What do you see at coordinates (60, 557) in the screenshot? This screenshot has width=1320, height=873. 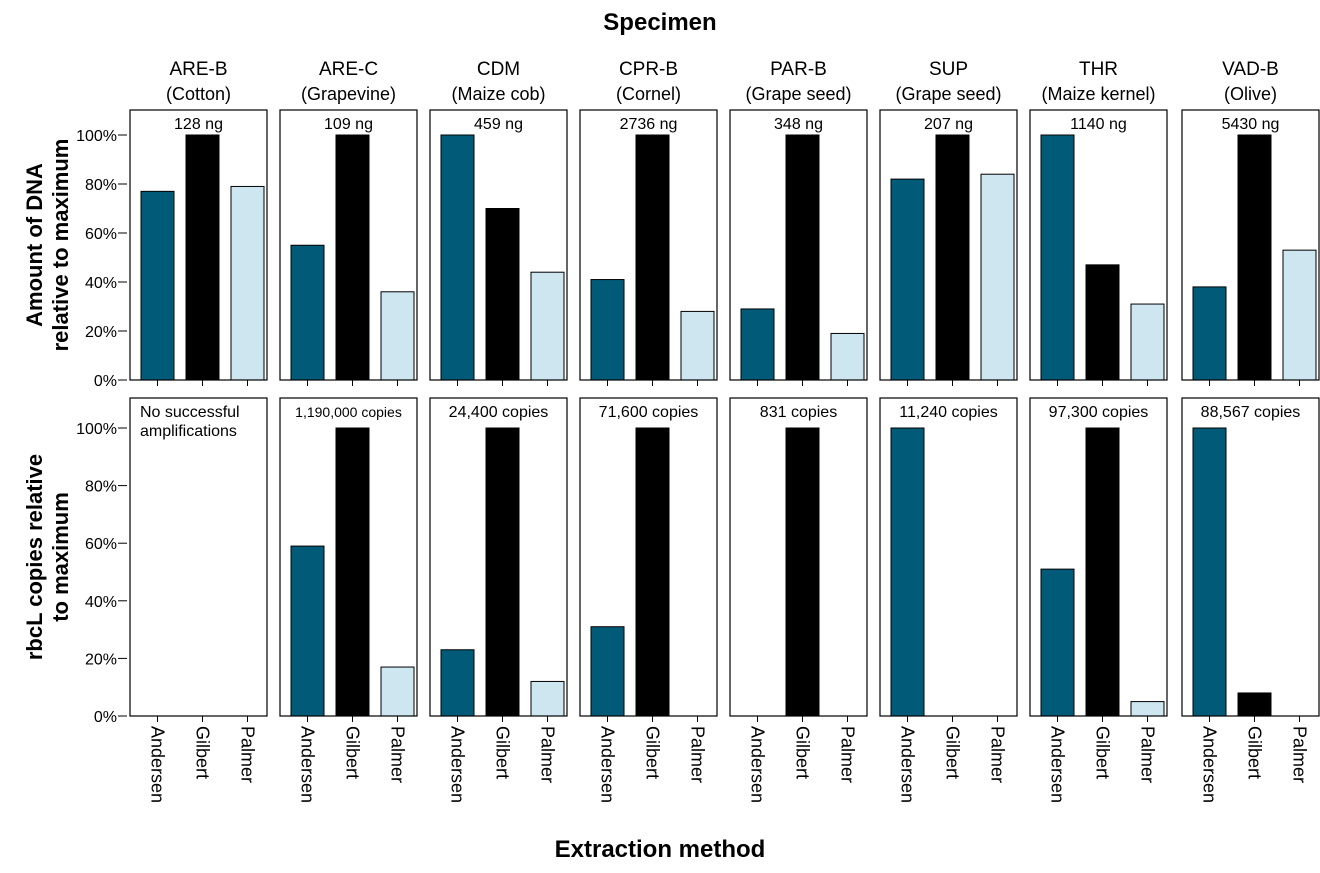 I see `y-axis-label-line2: to maximum` at bounding box center [60, 557].